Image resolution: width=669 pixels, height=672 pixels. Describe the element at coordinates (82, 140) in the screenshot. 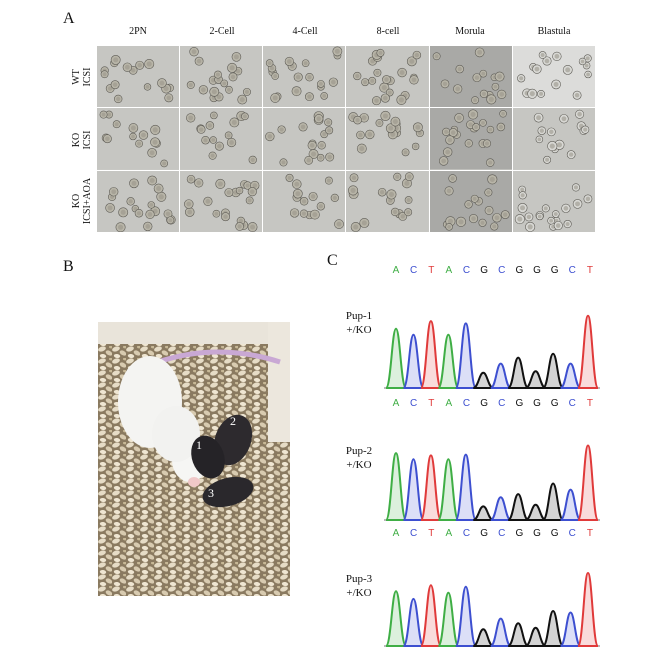

I see `group-label-ko-icsi: KO ICSI` at that location.